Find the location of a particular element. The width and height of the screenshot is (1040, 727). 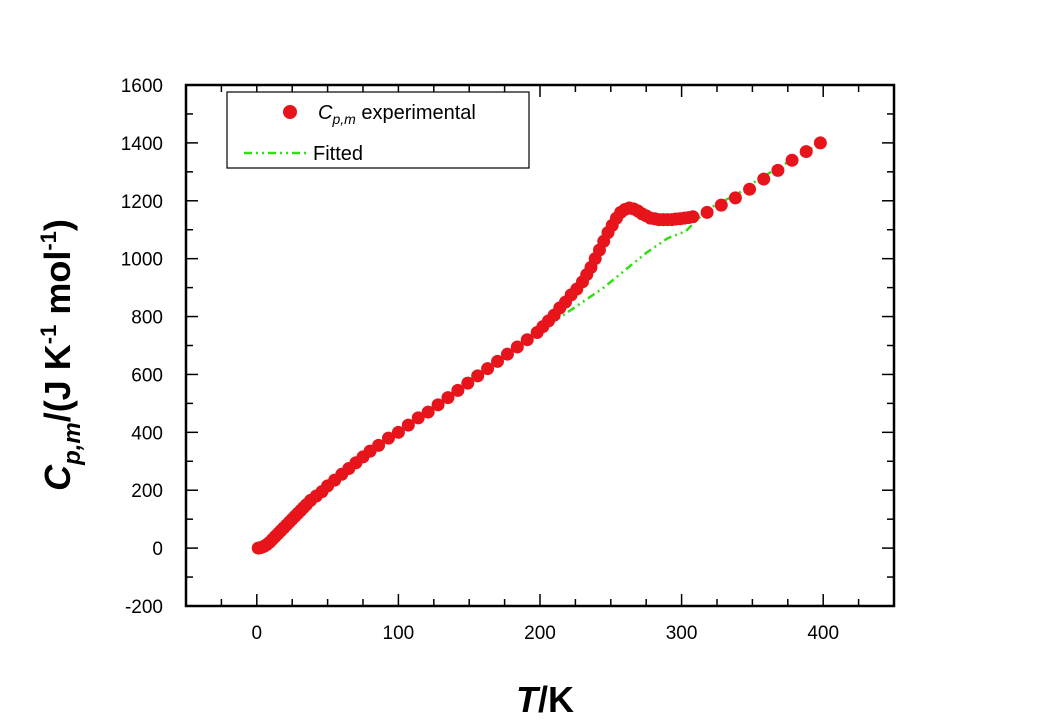

x-axis-title: T/K is located at coordinates (545, 699).